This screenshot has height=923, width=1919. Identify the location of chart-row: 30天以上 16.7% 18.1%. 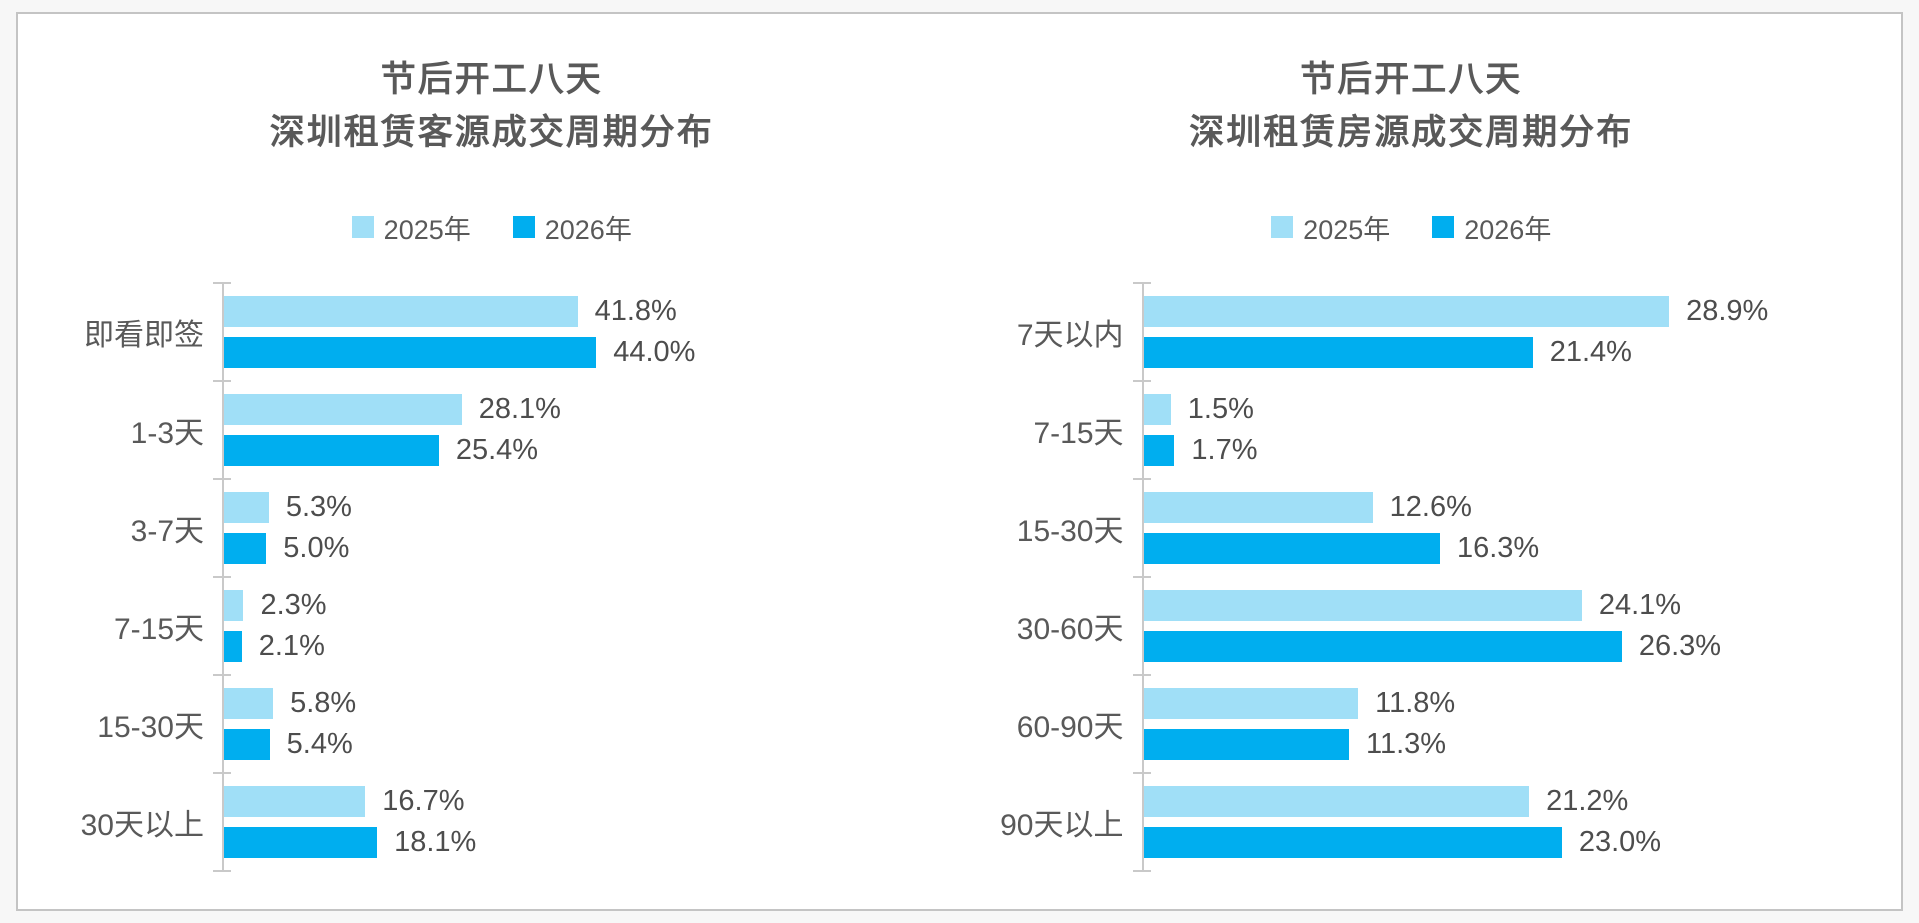
(492, 822).